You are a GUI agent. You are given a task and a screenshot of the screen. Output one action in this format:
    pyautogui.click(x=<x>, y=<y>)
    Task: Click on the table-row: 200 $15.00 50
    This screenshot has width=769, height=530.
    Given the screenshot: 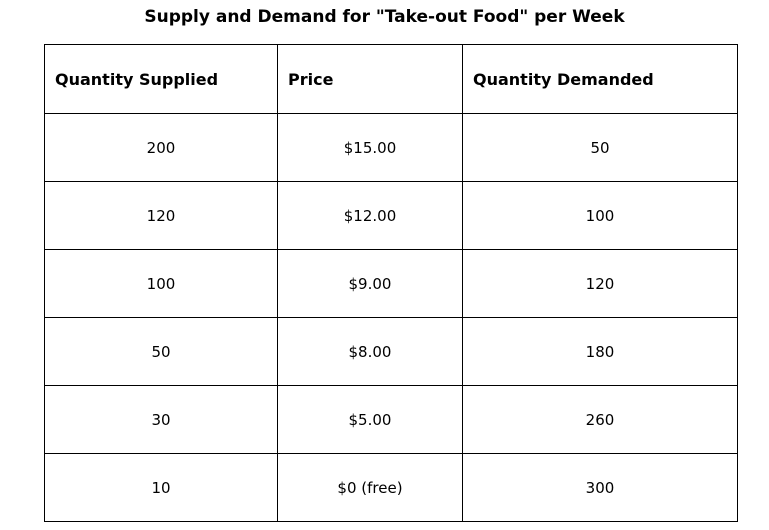 What is the action you would take?
    pyautogui.click(x=391, y=147)
    